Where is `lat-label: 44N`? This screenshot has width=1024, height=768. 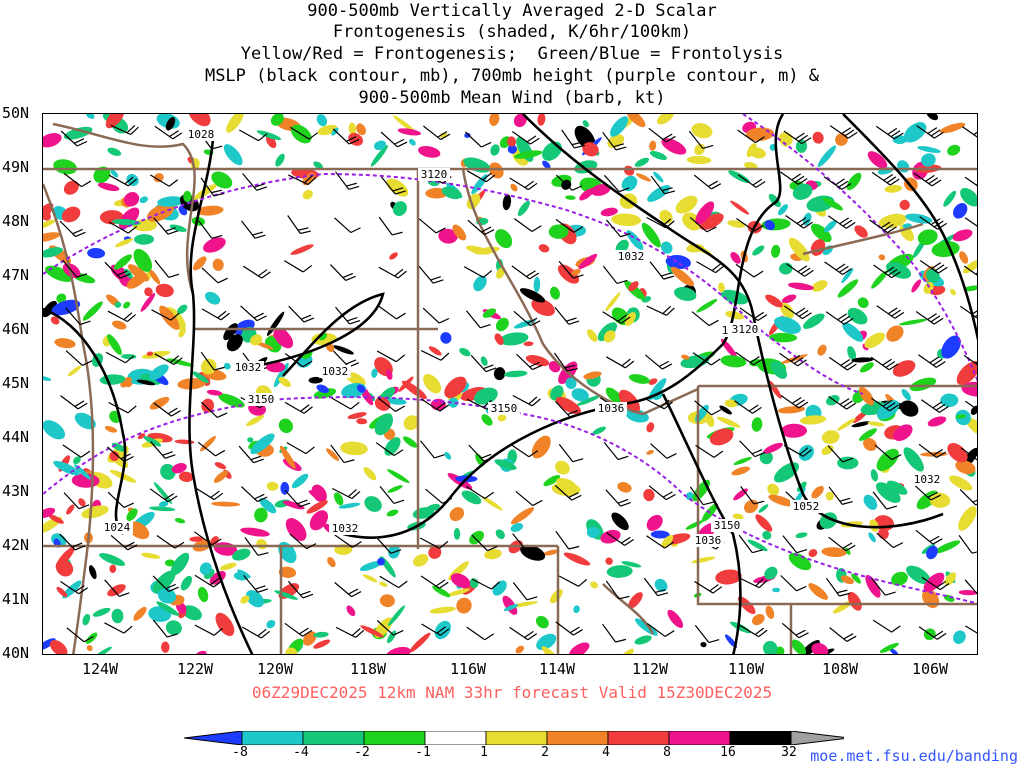 lat-label: 44N is located at coordinates (16, 437).